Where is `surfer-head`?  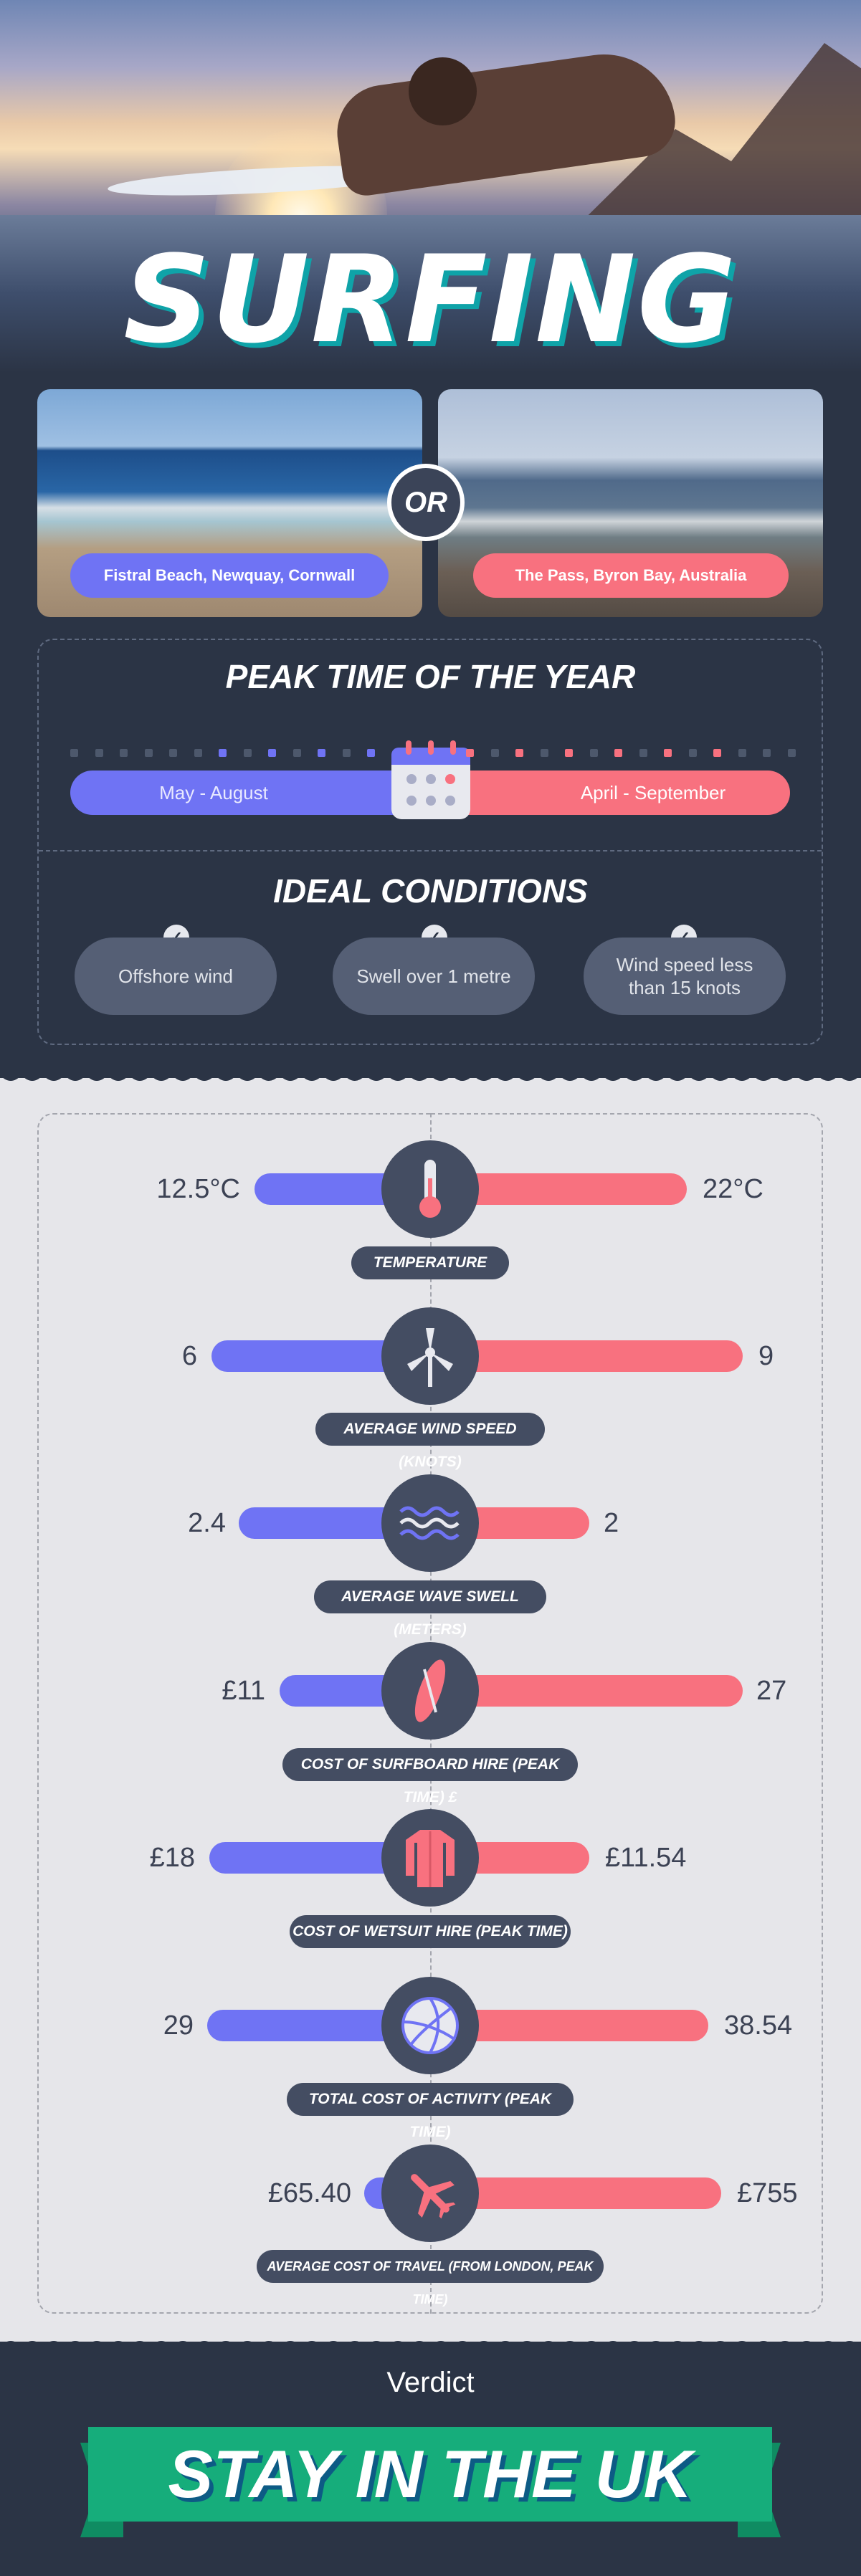 surfer-head is located at coordinates (443, 91).